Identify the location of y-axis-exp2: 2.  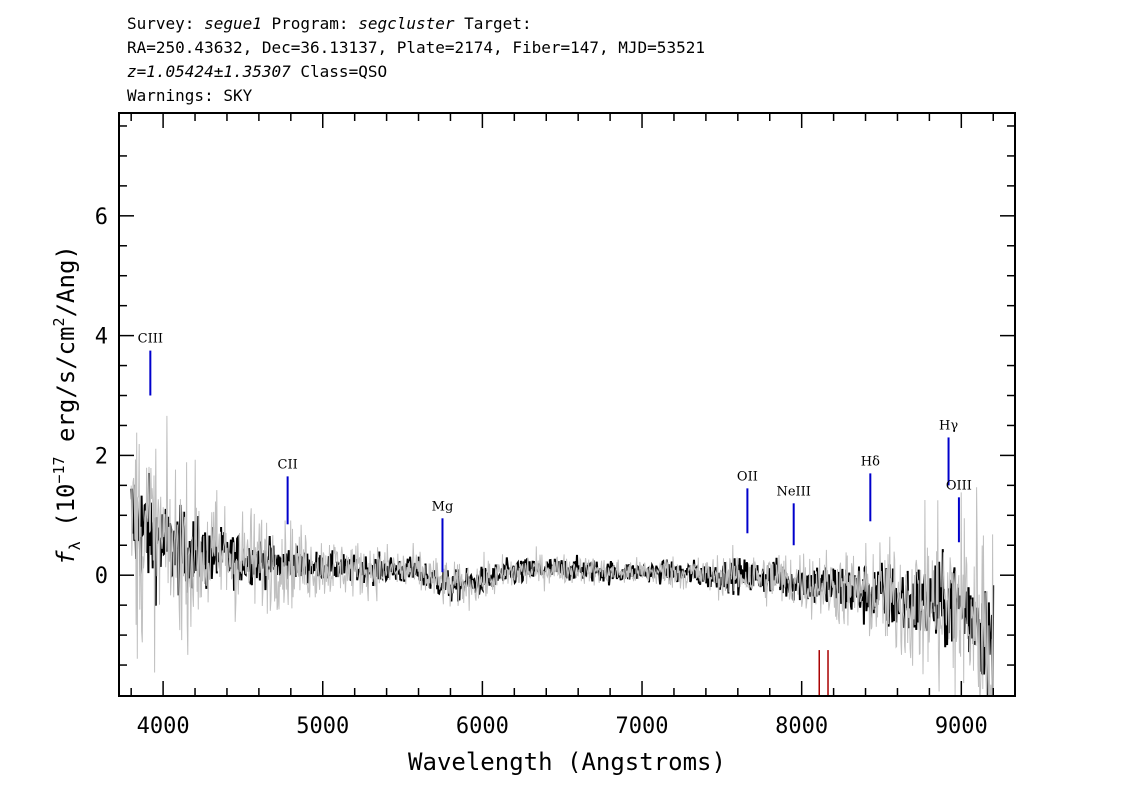
(59, 321).